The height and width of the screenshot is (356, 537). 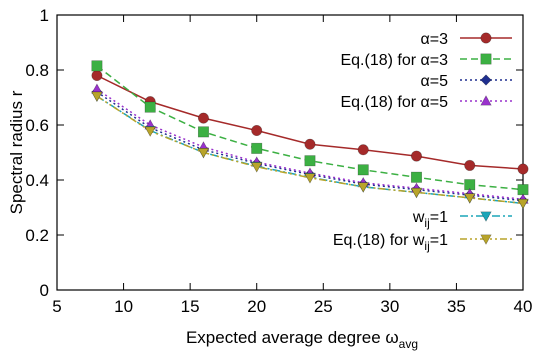 I want to click on legend-label: α=5, so click(x=435, y=81).